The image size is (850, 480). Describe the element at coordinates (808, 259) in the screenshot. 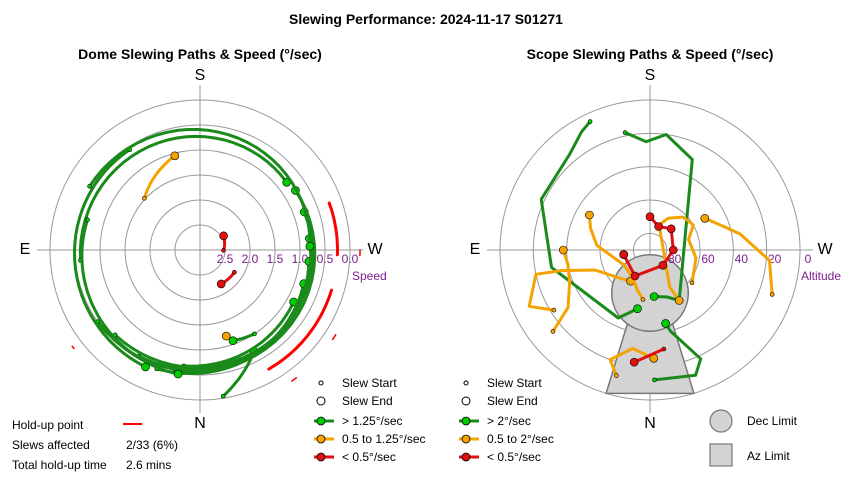

I see `scope-tick-label: 0` at that location.